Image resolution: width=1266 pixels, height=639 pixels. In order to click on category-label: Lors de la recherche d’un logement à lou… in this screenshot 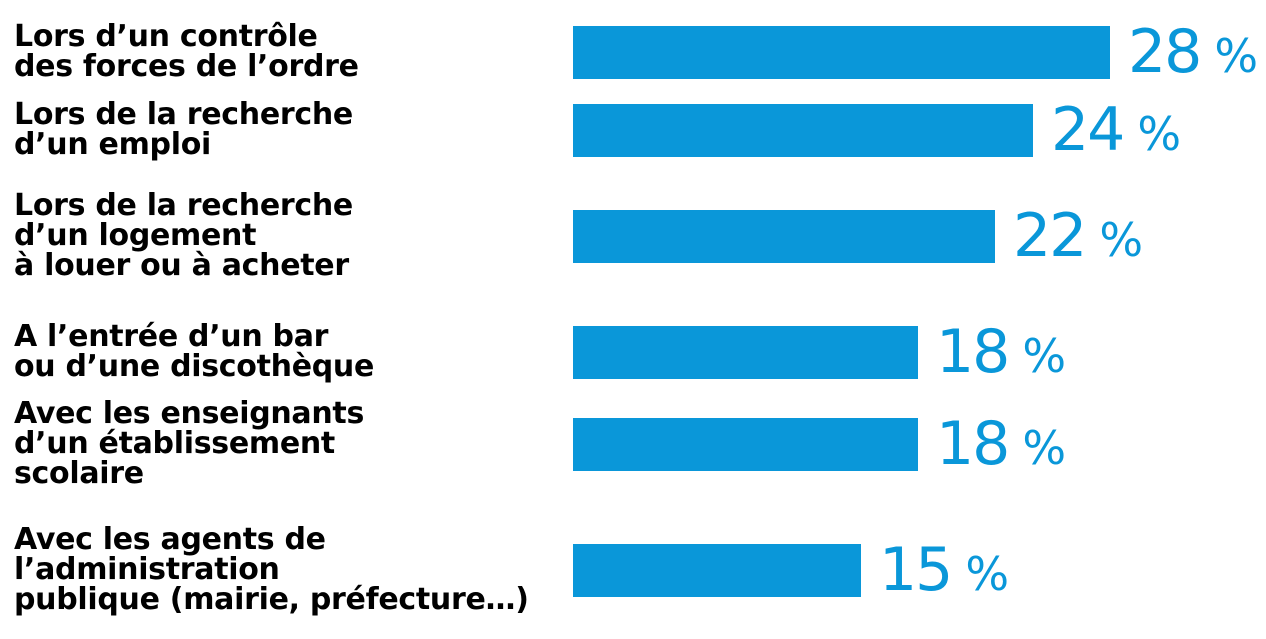, I will do `click(183, 235)`.